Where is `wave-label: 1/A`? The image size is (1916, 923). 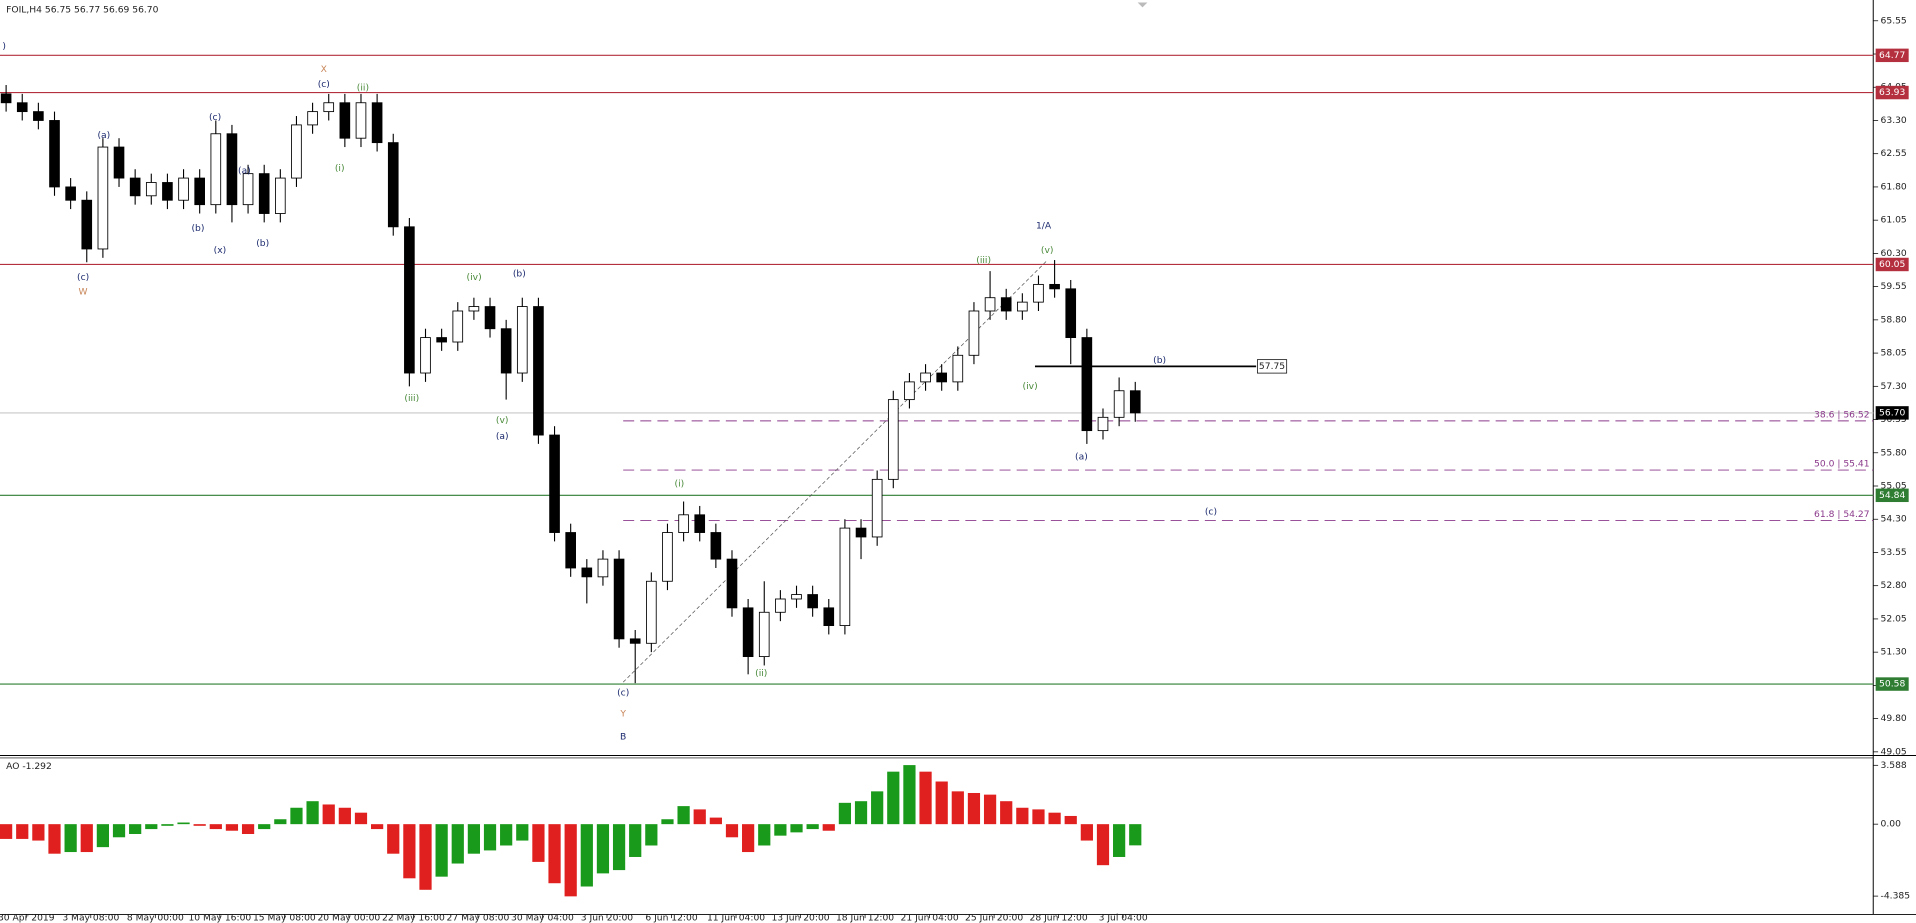
wave-label: 1/A is located at coordinates (1044, 226).